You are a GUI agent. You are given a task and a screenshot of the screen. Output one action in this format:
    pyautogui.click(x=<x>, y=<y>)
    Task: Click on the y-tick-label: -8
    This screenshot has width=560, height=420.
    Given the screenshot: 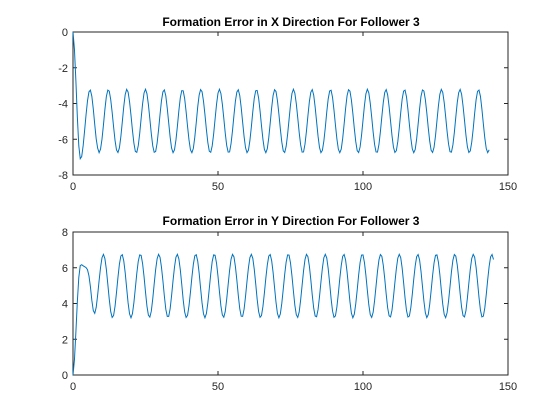 What is the action you would take?
    pyautogui.click(x=63, y=176)
    